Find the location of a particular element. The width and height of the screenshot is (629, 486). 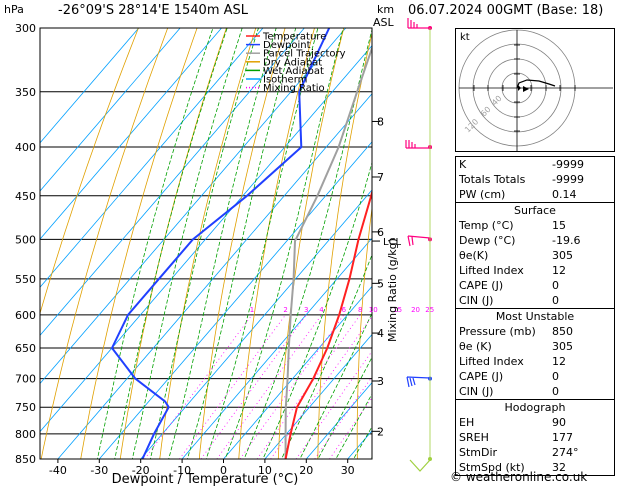

dry-adiabat-line is located at coordinates (364, 331).